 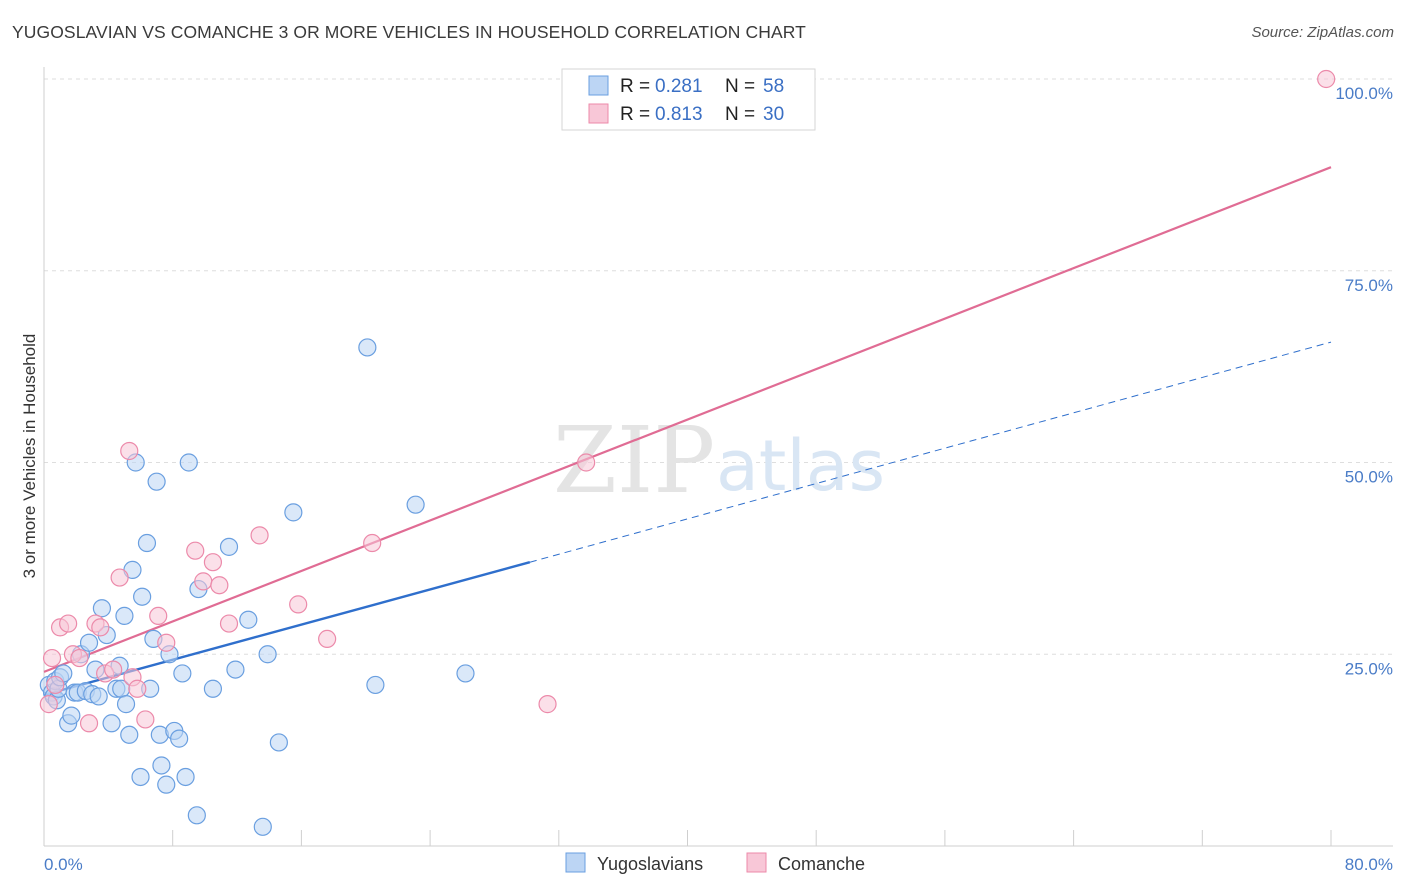 What do you see at coordinates (821, 864) in the screenshot?
I see `bottom-legend-comanche: Comanche` at bounding box center [821, 864].